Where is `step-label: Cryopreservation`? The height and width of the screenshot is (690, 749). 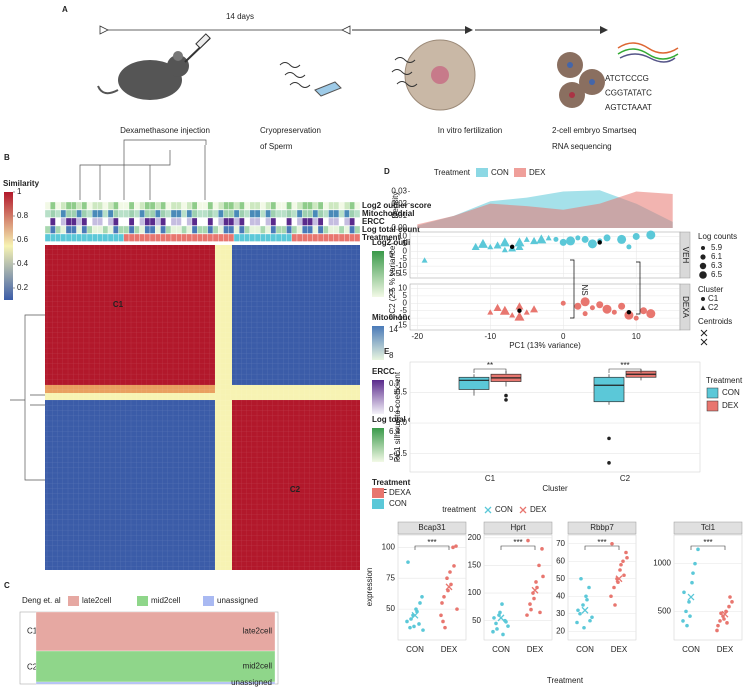 step-label: Cryopreservation is located at coordinates (290, 130).